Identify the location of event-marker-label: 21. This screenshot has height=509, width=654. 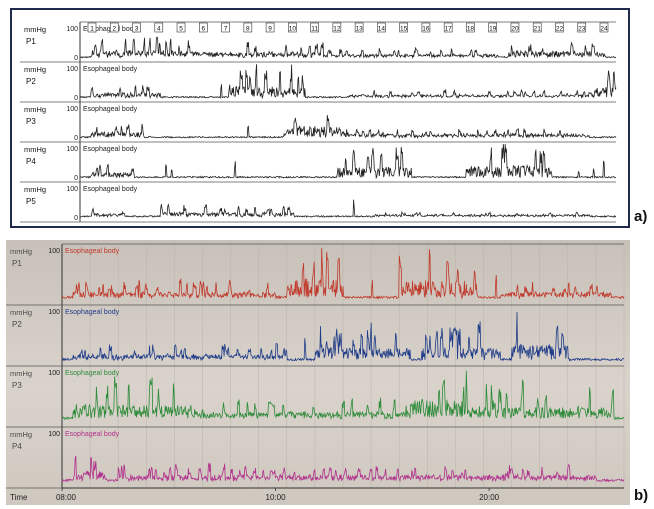
(538, 29).